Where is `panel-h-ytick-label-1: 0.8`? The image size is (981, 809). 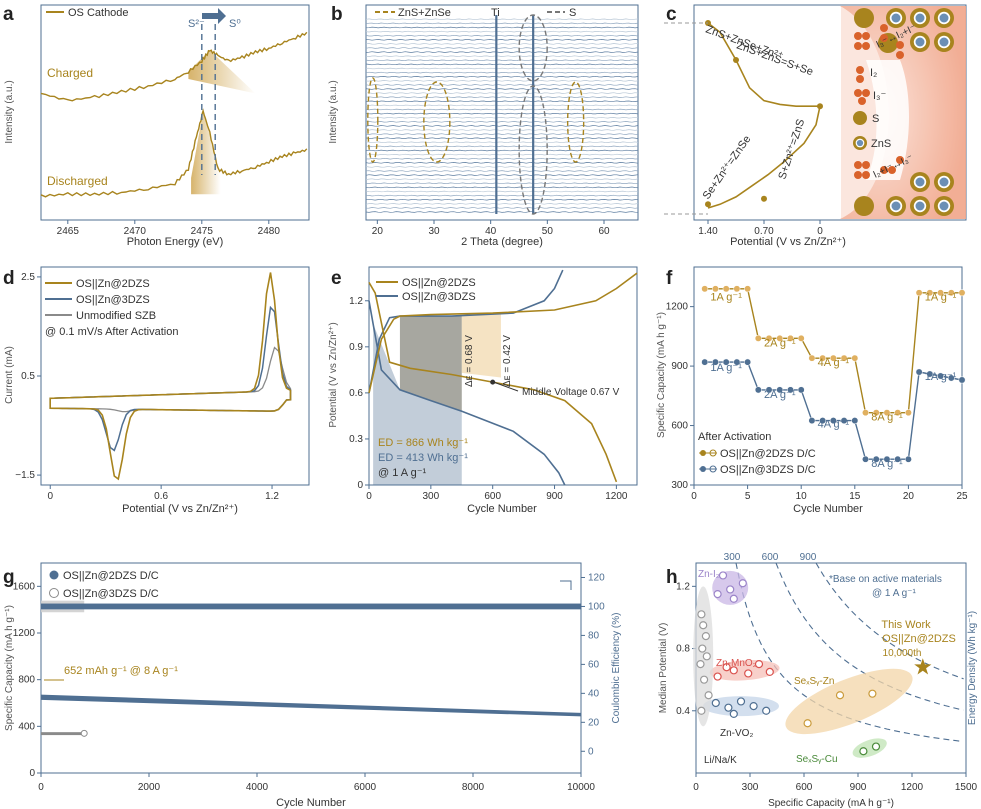 panel-h-ytick-label-1: 0.8 is located at coordinates (683, 649).